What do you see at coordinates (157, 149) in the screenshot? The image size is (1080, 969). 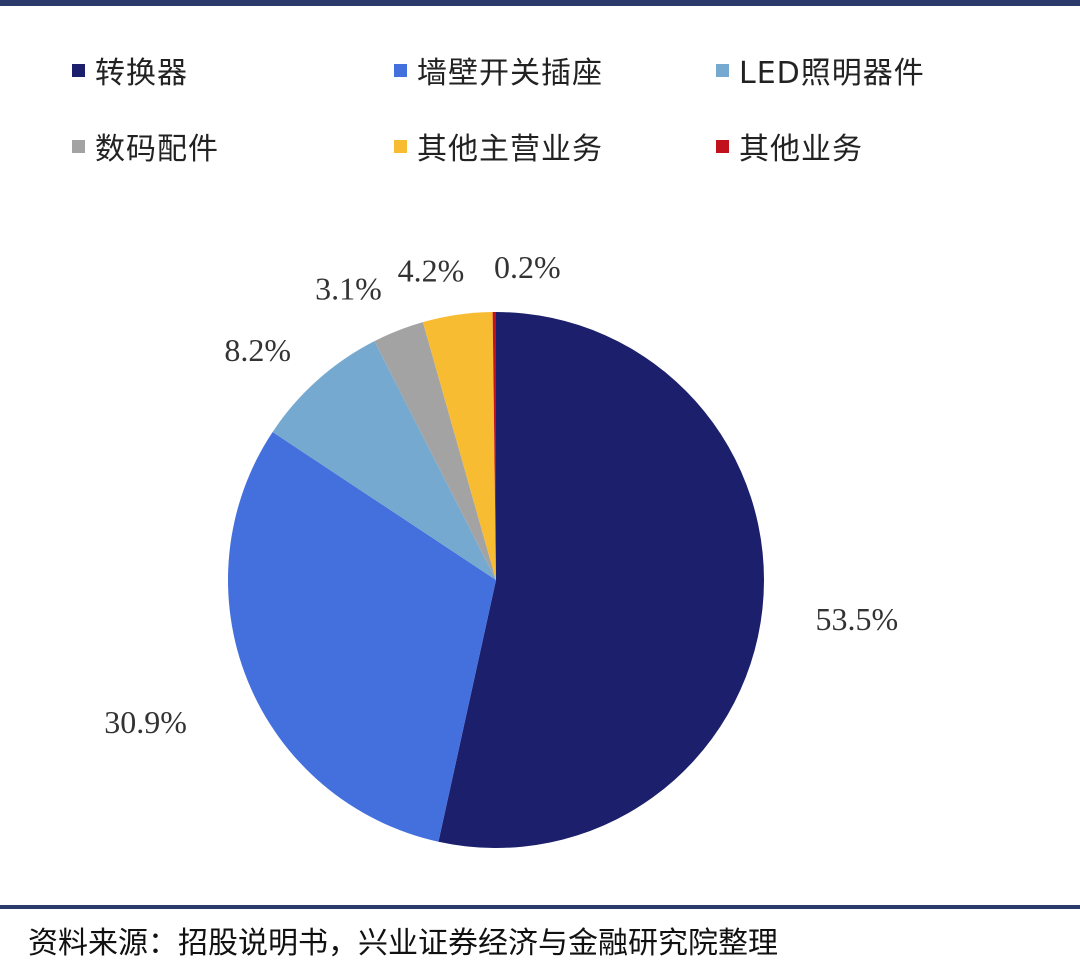 I see `legend-label-digital-accessories: 数码配件` at bounding box center [157, 149].